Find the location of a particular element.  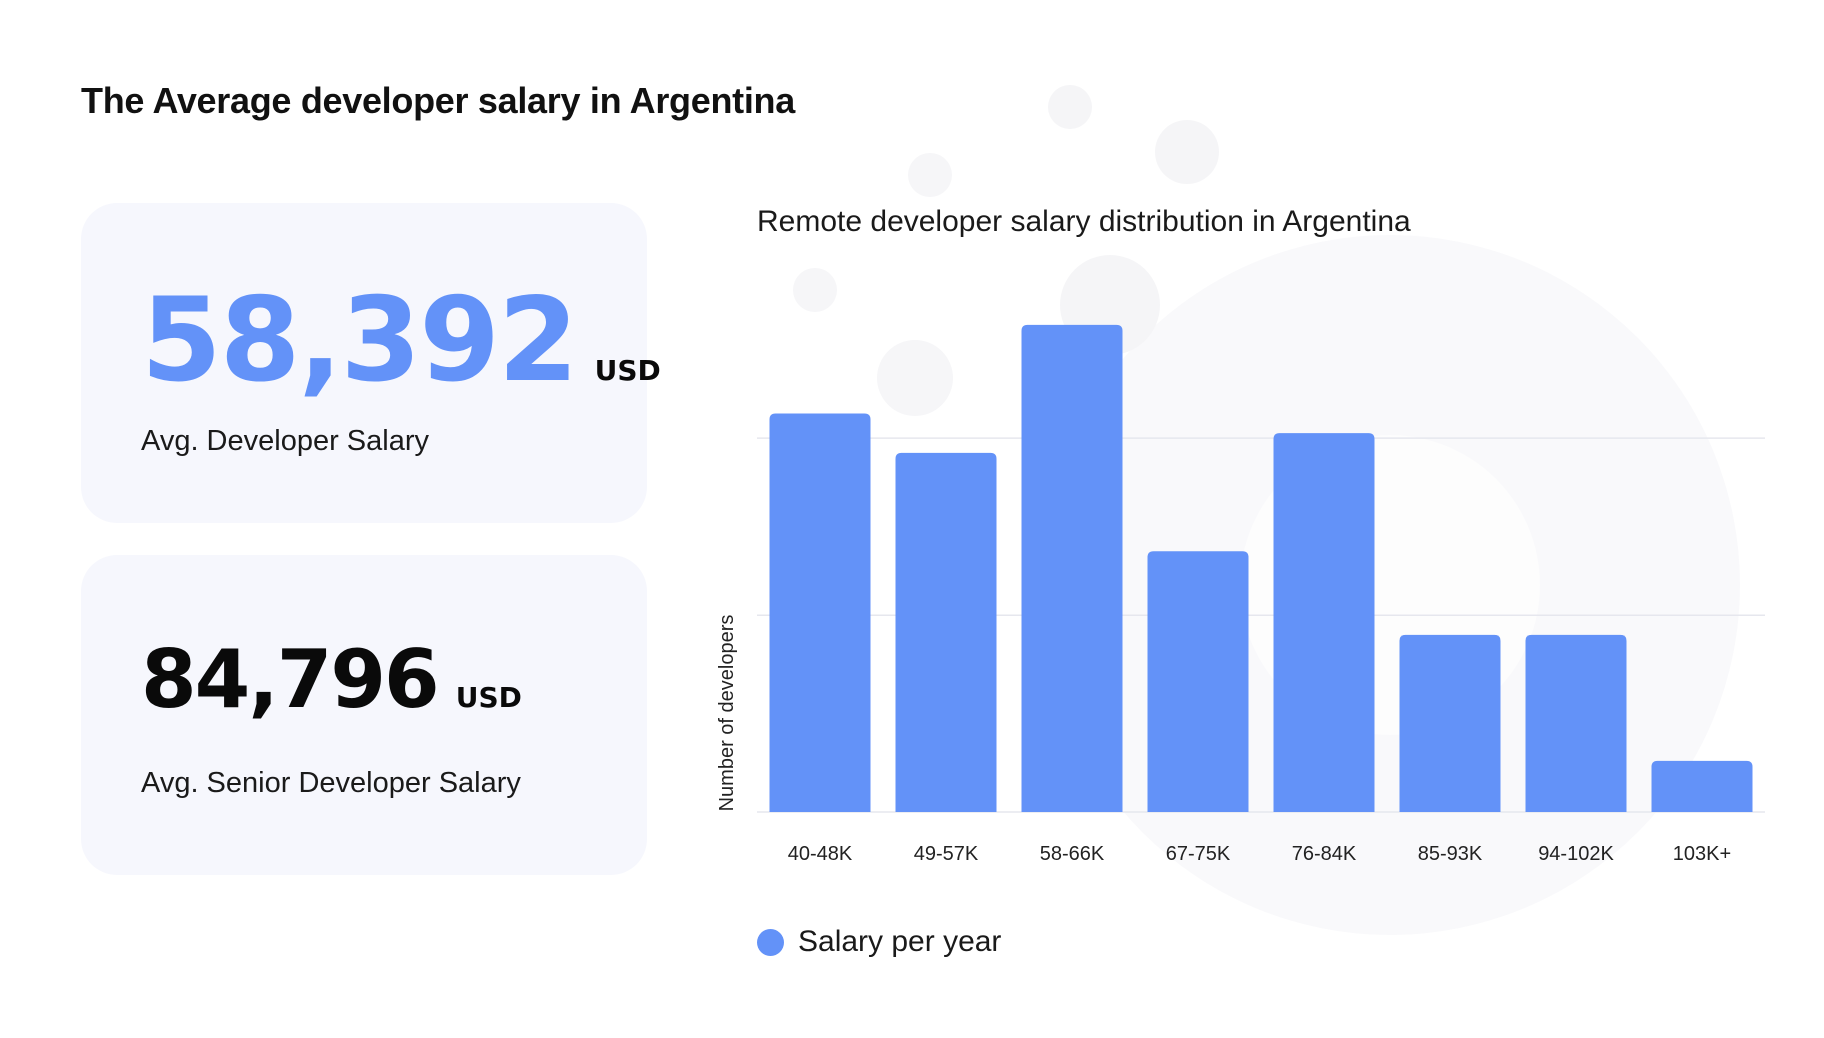

x-tick-label: 67-75K is located at coordinates (1198, 854).